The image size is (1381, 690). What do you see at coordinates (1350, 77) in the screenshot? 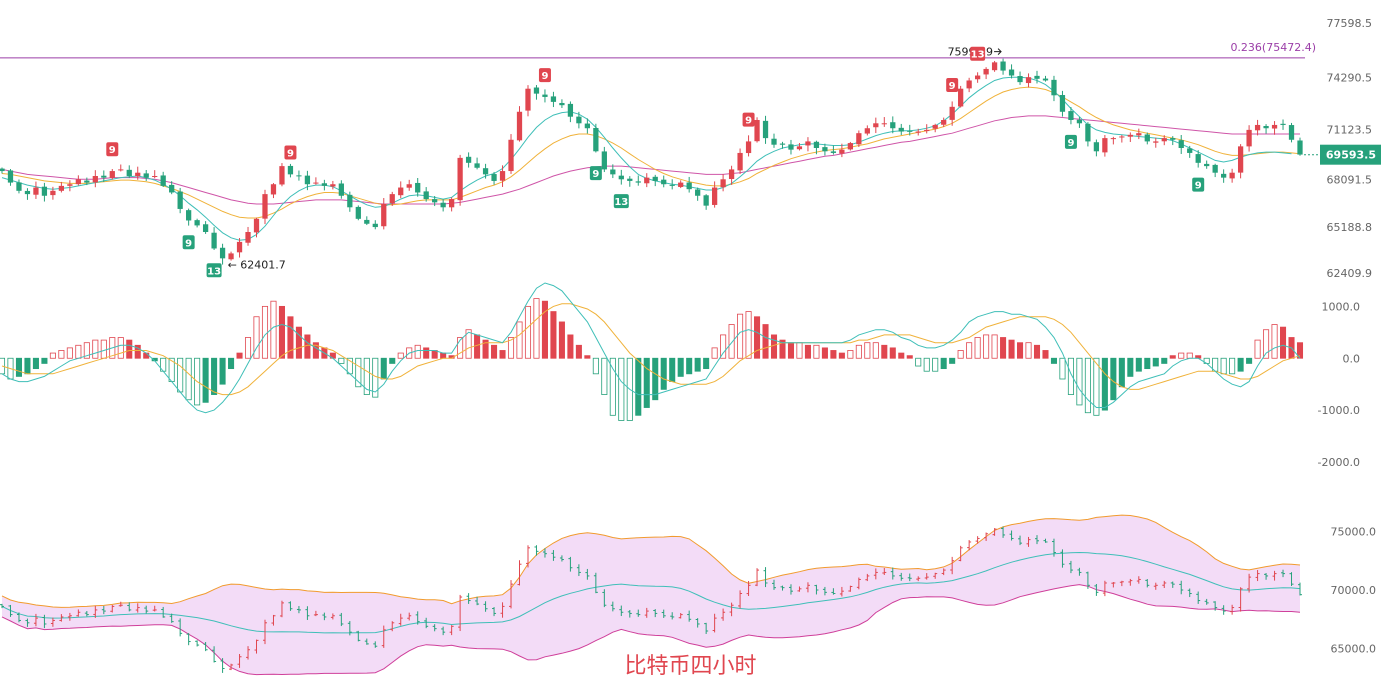
I see `price-y-tick: 74290.5` at bounding box center [1350, 77].